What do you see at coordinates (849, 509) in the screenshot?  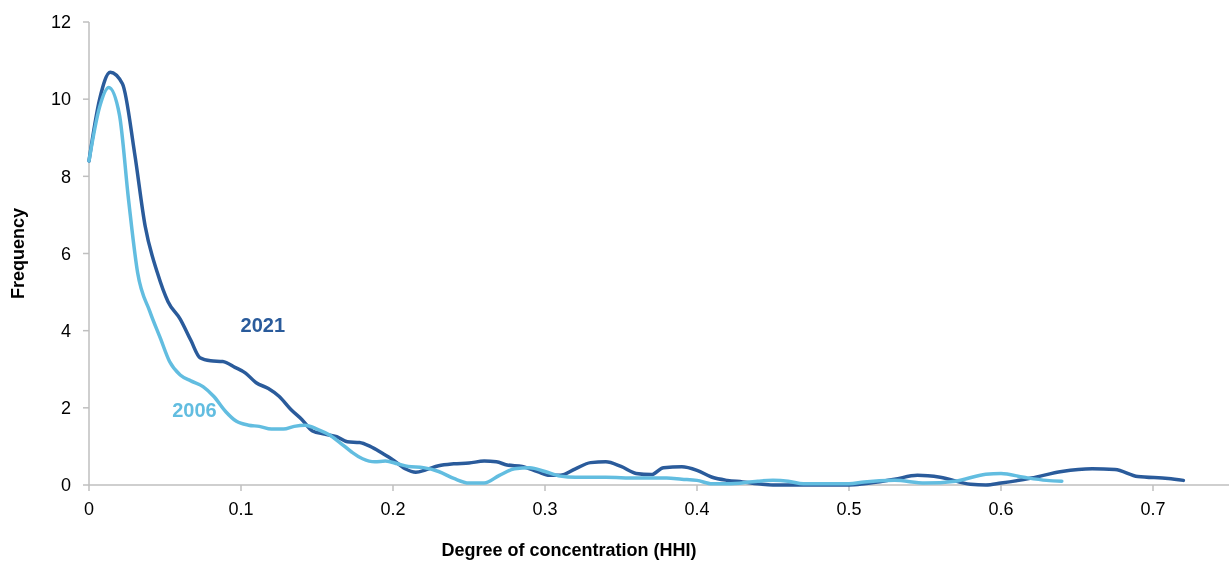 I see `x-tick-label: 0.5` at bounding box center [849, 509].